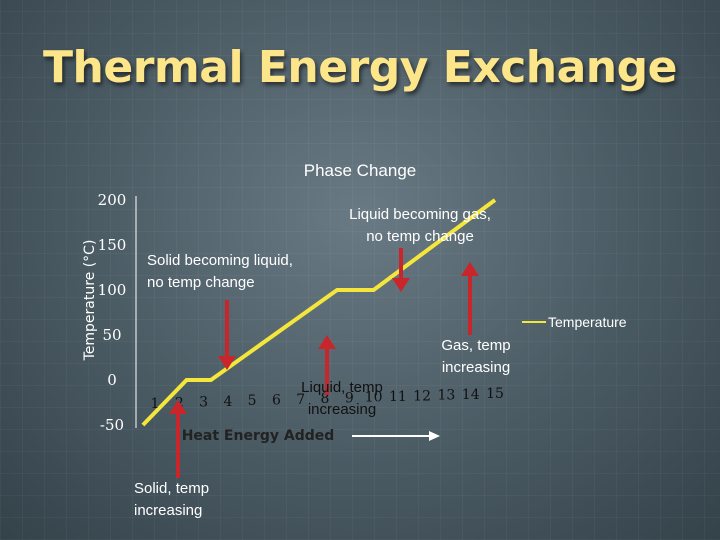 The width and height of the screenshot is (720, 540). I want to click on annotation-line: Solid becoming liquid,, so click(220, 260).